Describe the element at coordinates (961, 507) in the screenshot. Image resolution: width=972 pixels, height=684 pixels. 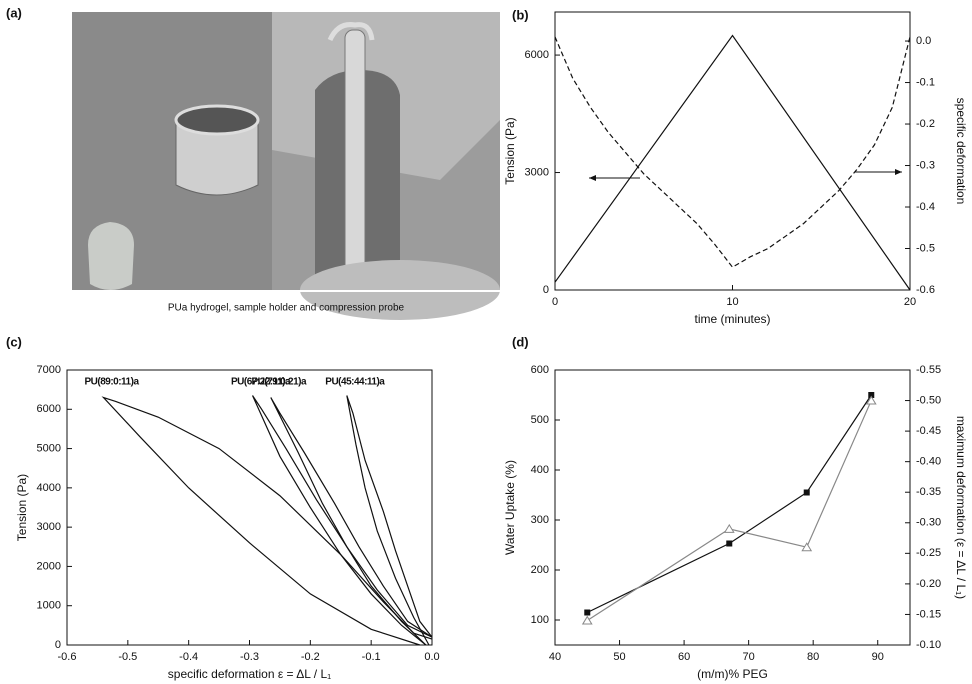
I see `y2-axis-label: maximum deformation (ε = ΔL / L₁)` at that location.